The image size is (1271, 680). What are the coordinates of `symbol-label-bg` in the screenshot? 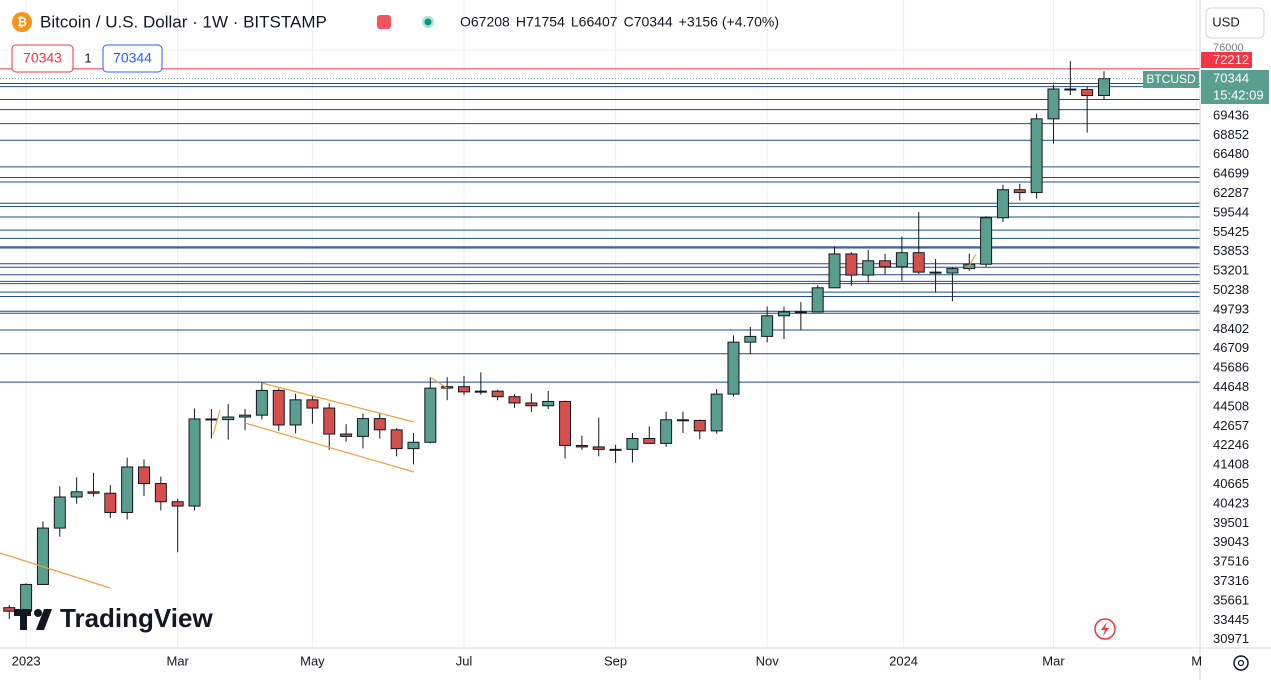 It's located at (1171, 79).